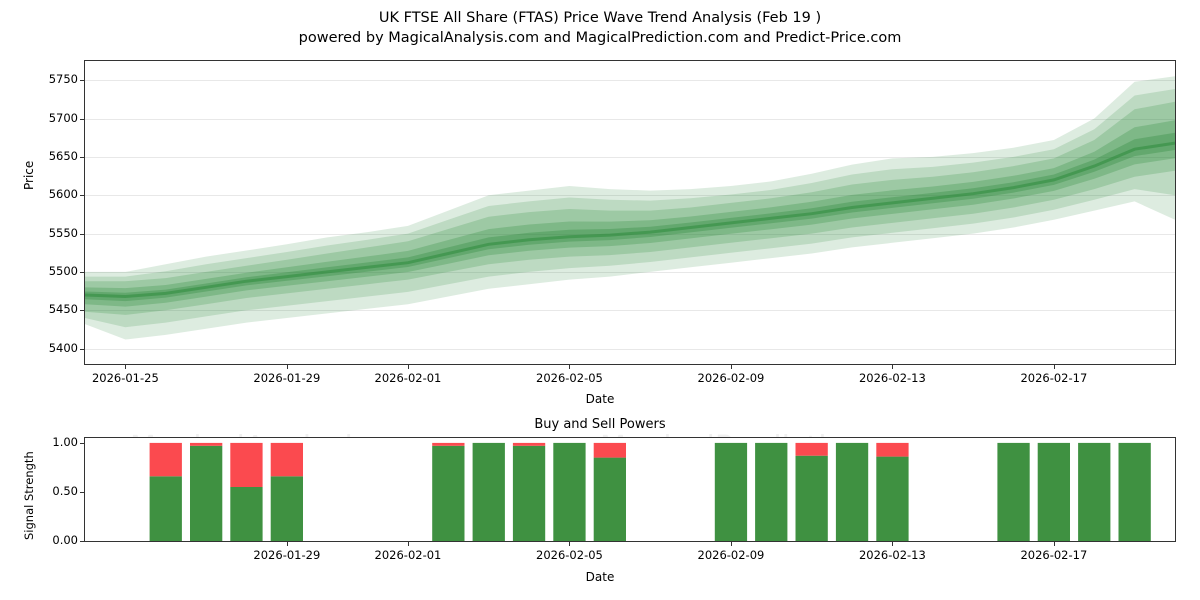 This screenshot has width=1200, height=600. I want to click on y-tick-label: 5500, so click(63, 270).